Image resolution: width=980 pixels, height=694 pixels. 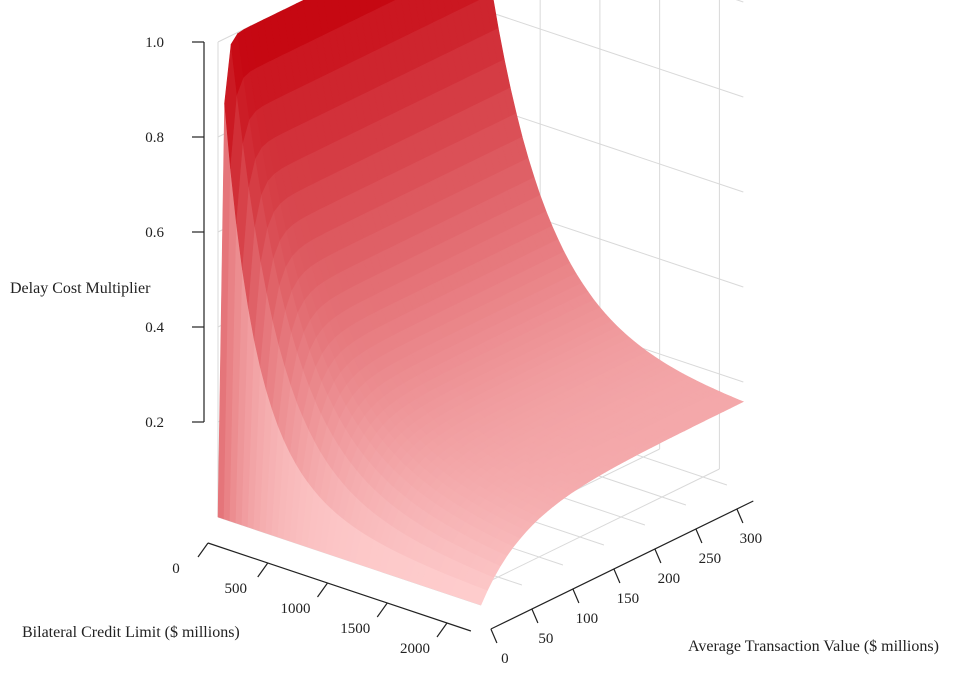 I want to click on surface-patch, so click(x=737, y=402).